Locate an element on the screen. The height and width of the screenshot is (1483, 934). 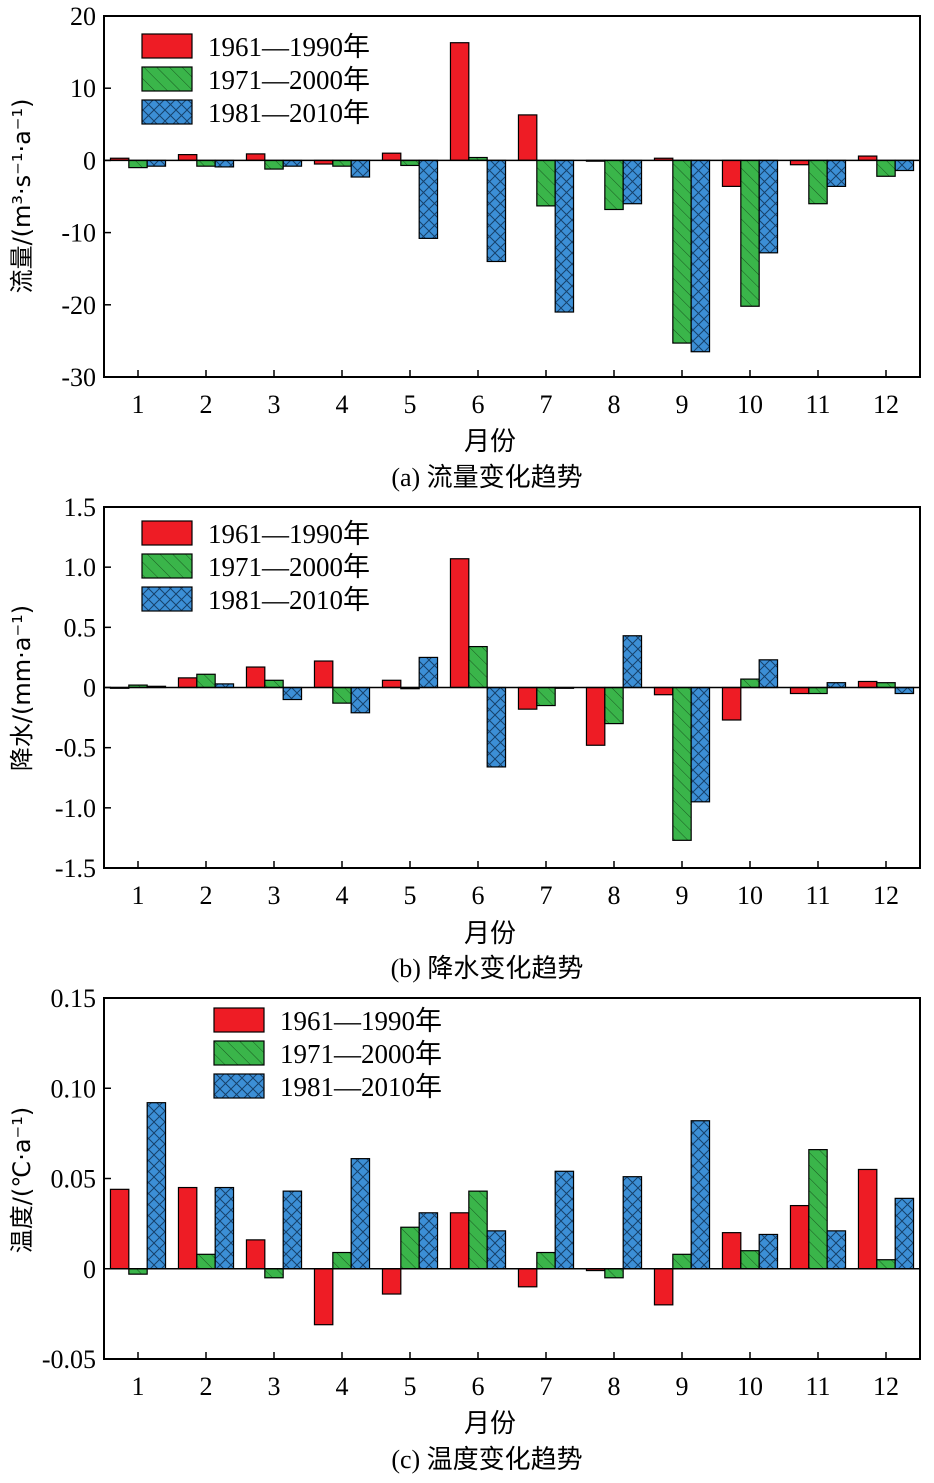
temperature-x-tick-label: 6 is located at coordinates (478, 1386).